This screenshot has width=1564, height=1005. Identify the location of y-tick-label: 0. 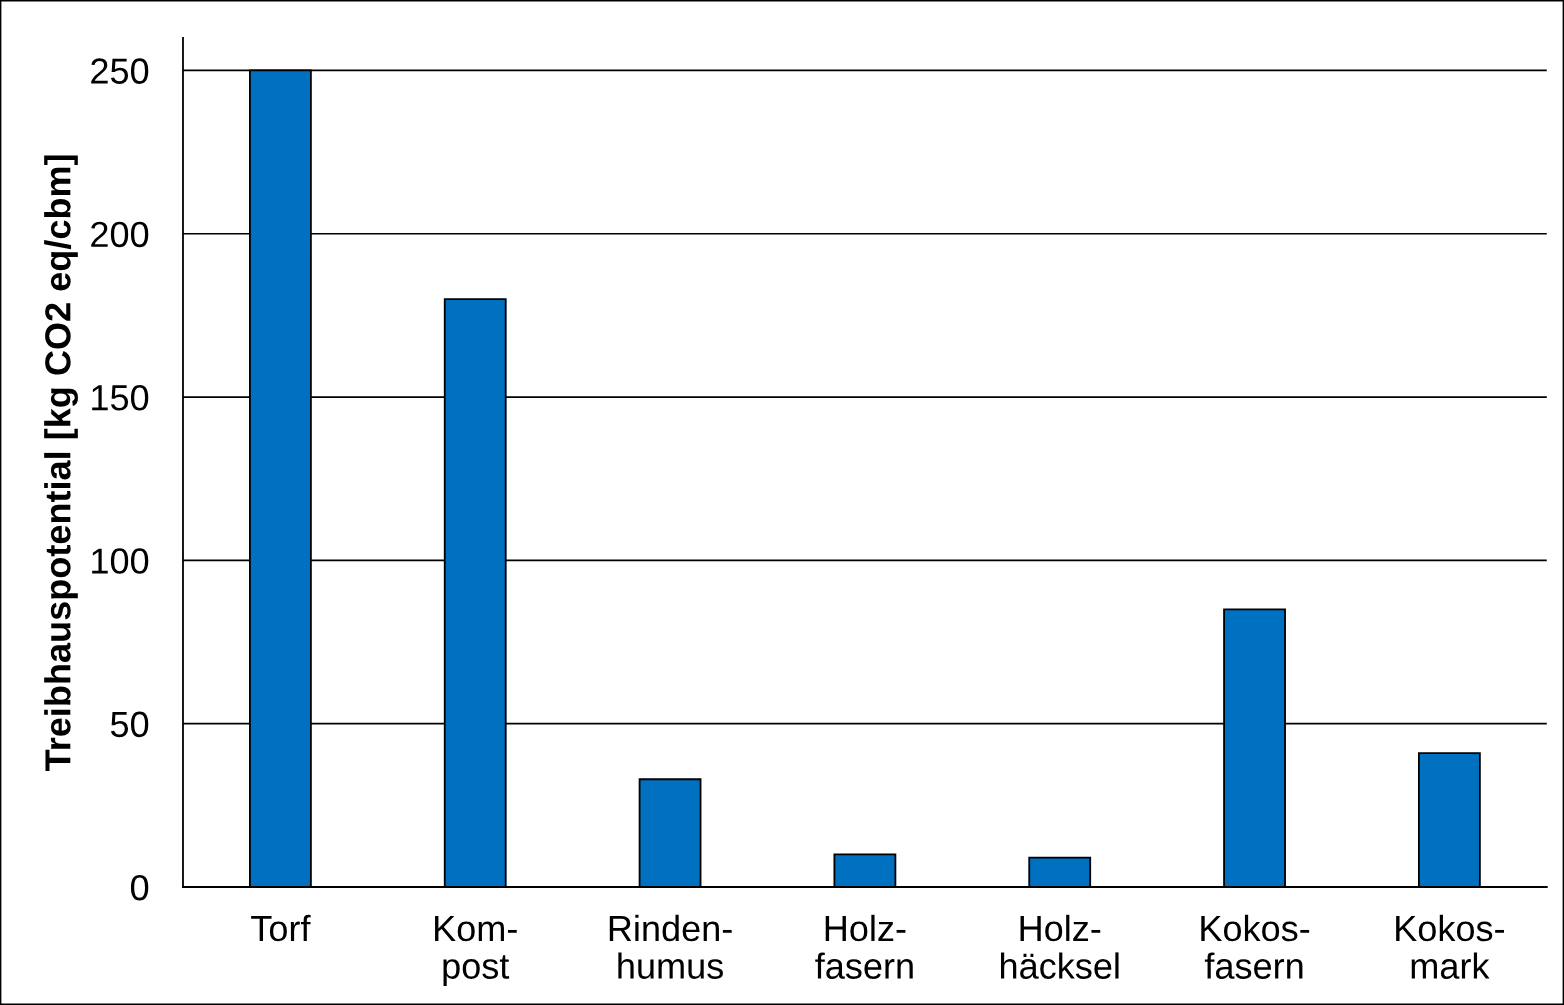
(139, 887).